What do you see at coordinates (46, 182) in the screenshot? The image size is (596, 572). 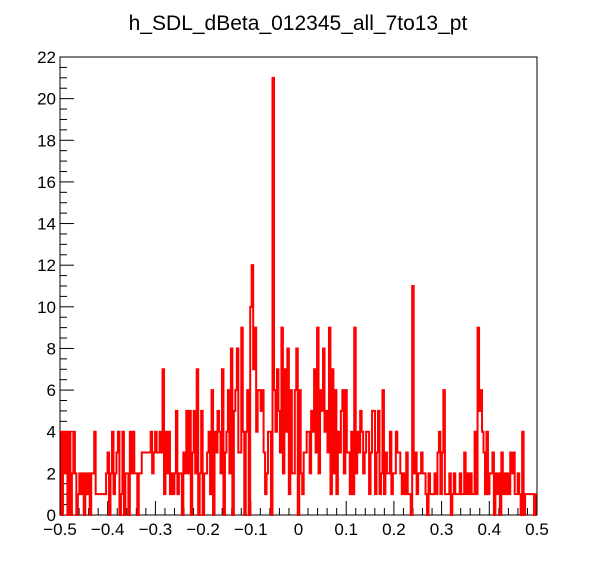 I see `y-tick-label: 16` at bounding box center [46, 182].